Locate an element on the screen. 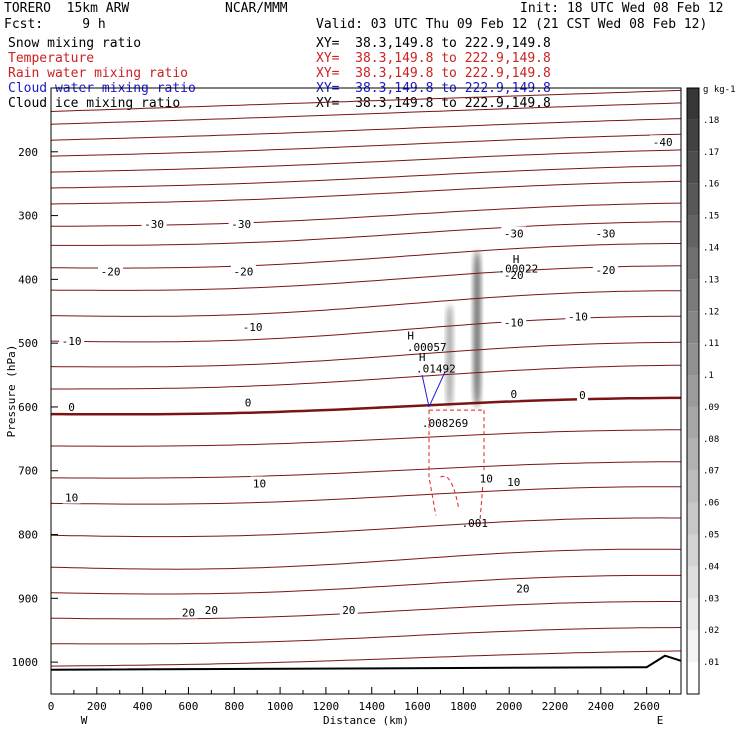 Image resolution: width=740 pixels, height=740 pixels. fcst-label: Fcst: 9 h is located at coordinates (55, 24).